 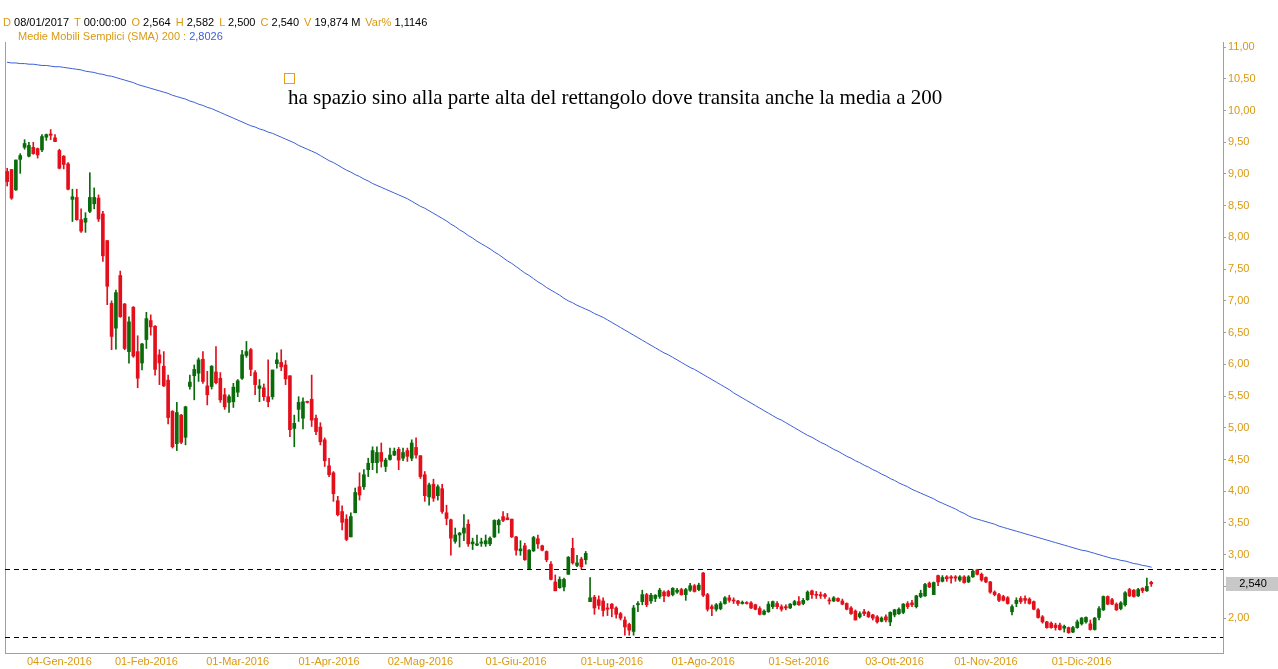 What do you see at coordinates (1239, 173) in the screenshot?
I see `y-tick-label: 9,00` at bounding box center [1239, 173].